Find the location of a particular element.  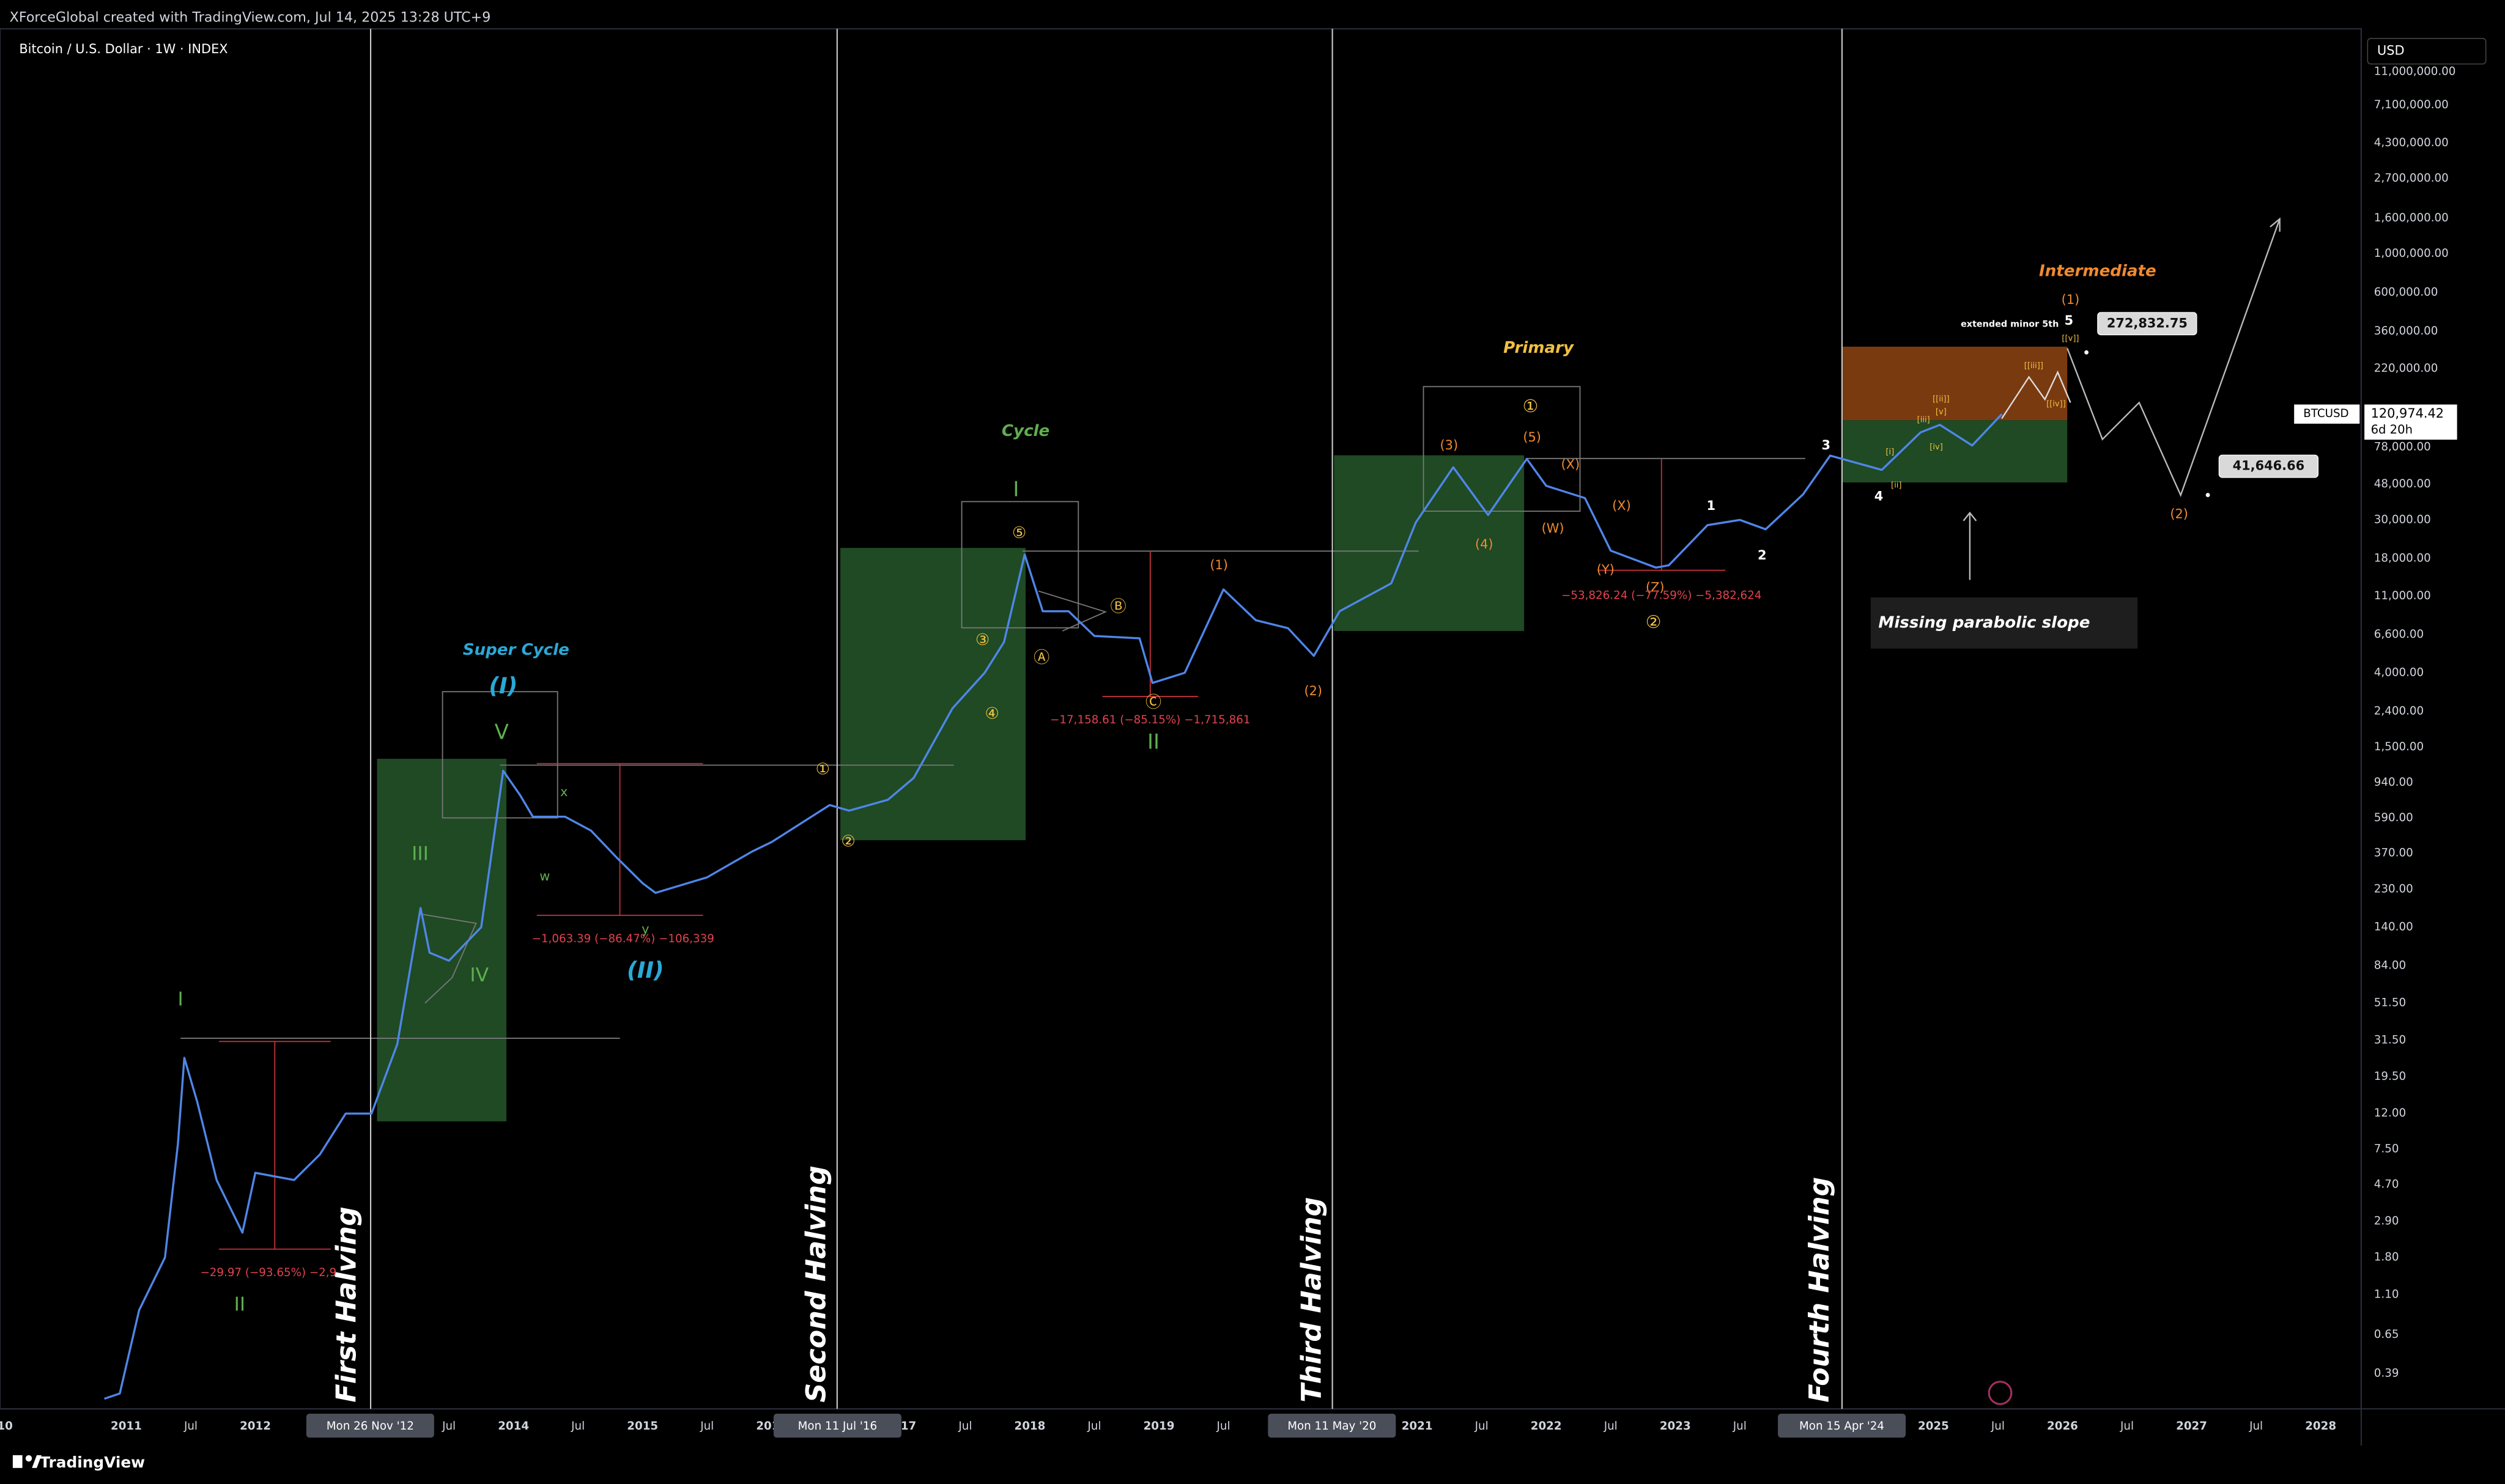

projection-path is located at coordinates (2036, 394).